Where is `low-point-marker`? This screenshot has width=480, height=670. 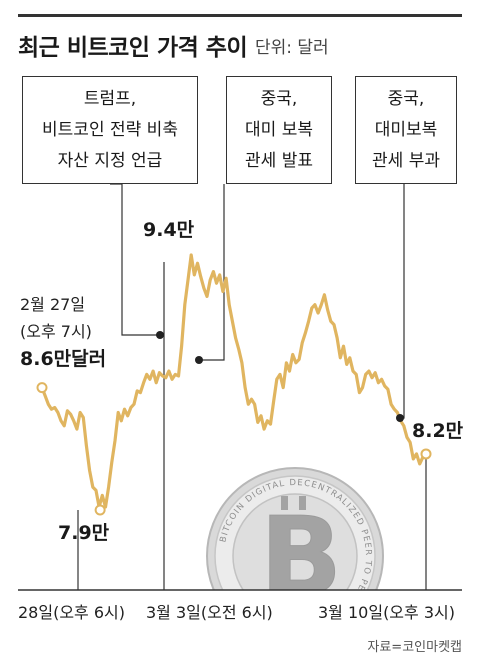
low-point-marker is located at coordinates (100, 510).